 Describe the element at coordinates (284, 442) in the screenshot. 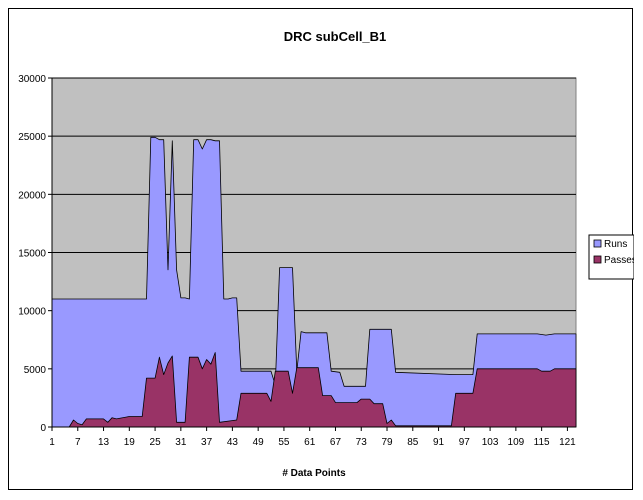

I see `x-tick-label: 55` at that location.